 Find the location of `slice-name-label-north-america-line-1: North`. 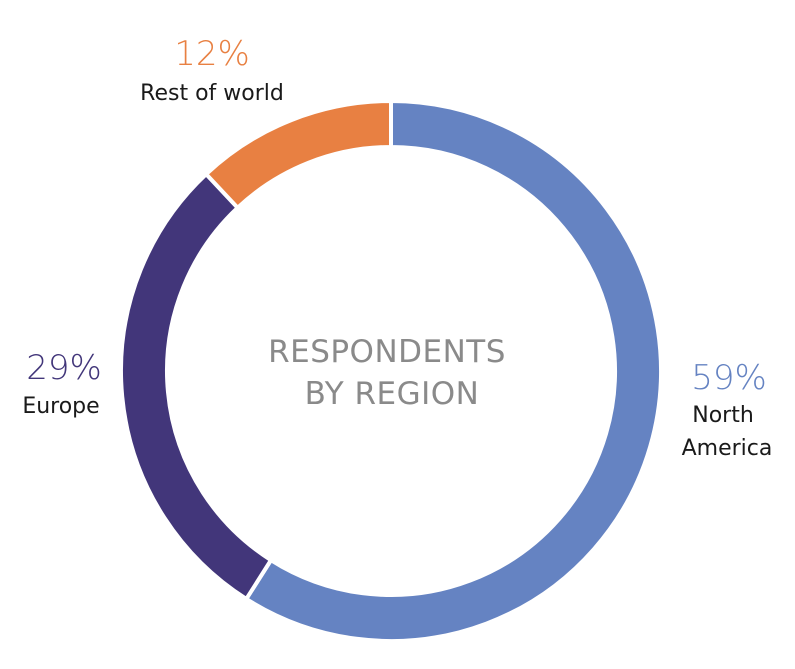

slice-name-label-north-america-line-1: North is located at coordinates (723, 415).